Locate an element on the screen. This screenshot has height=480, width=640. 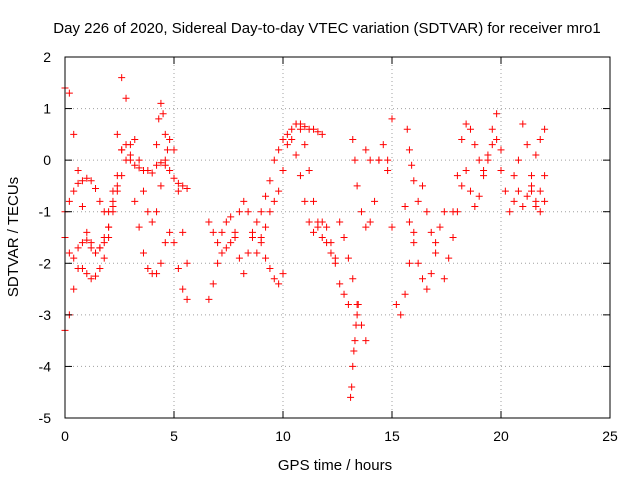
series-track-b is located at coordinates (126, 201).